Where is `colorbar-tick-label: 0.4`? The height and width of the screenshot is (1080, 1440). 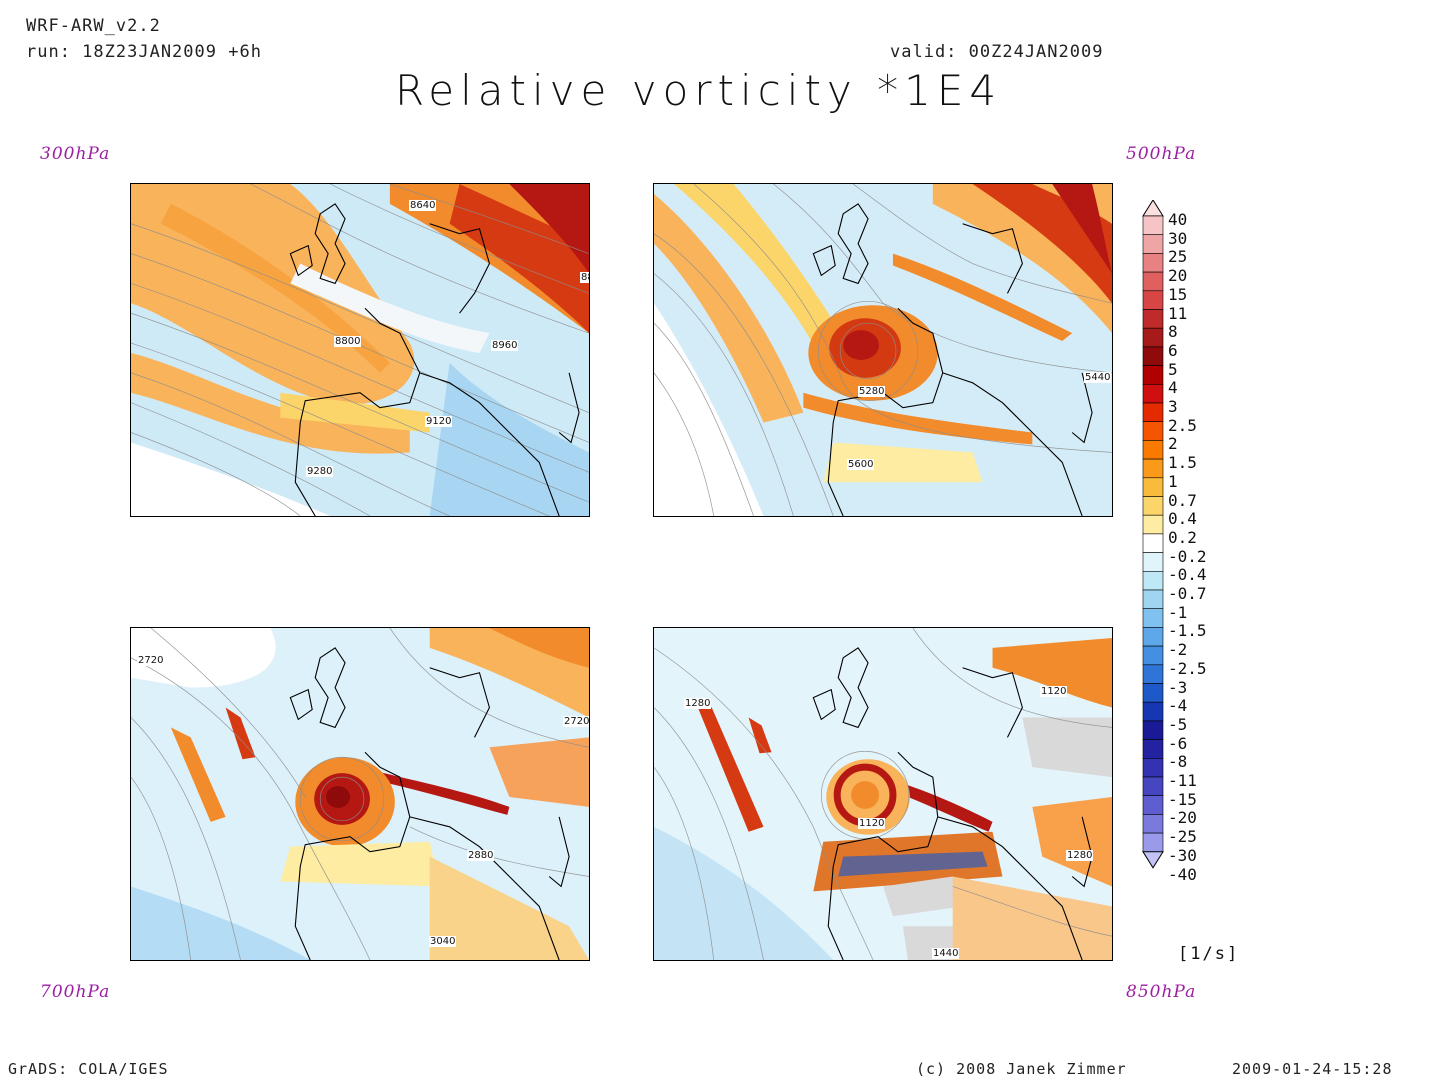 colorbar-tick-label: 0.4 is located at coordinates (1182, 519).